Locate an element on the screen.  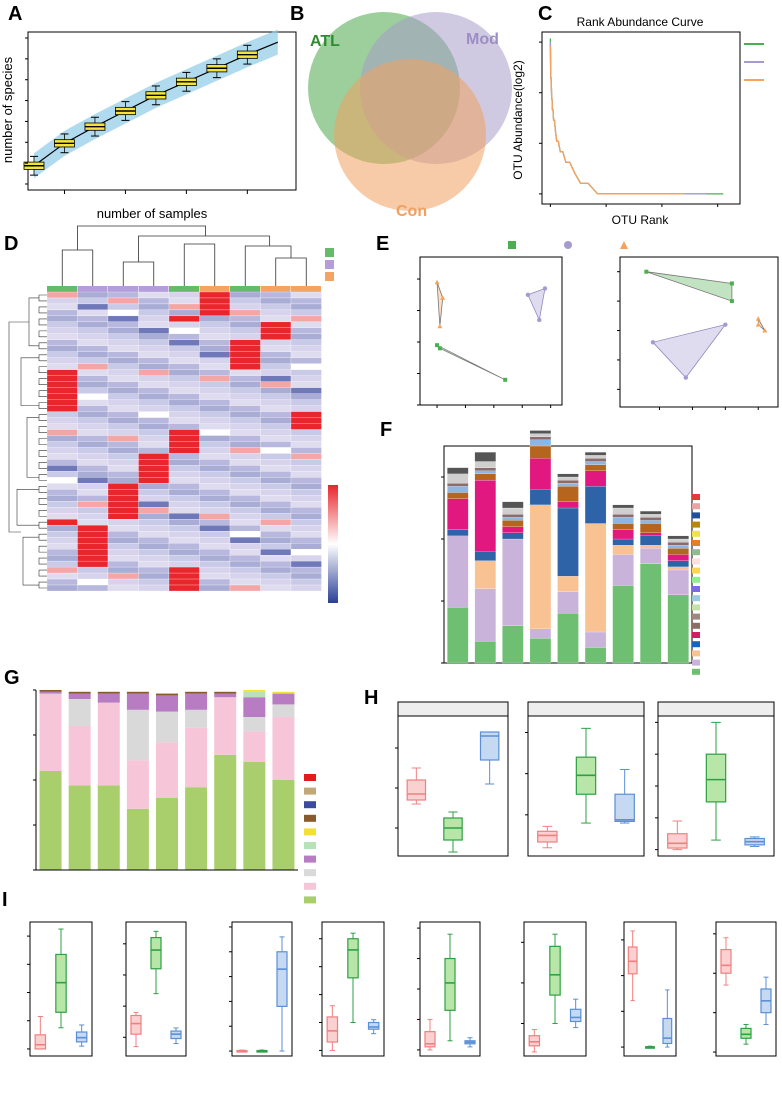
group-hull-mod is located at coordinates (536, 304).